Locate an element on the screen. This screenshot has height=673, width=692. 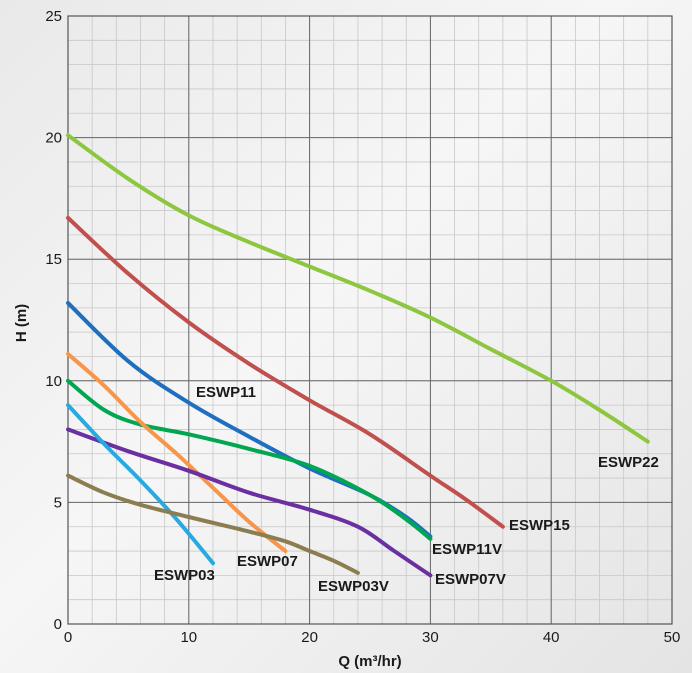
series-line-eswp03 is located at coordinates (140, 484).